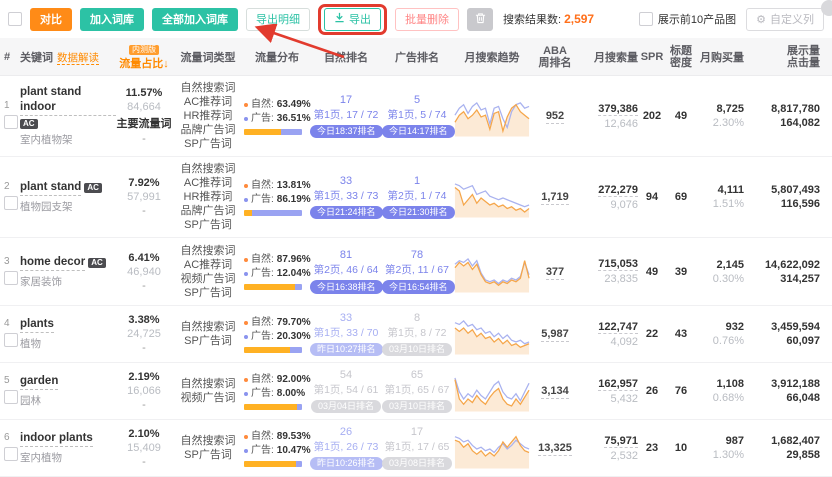 This screenshot has height=477, width=832. I want to click on volume-cell: 122,747 4,092, so click(608, 334).